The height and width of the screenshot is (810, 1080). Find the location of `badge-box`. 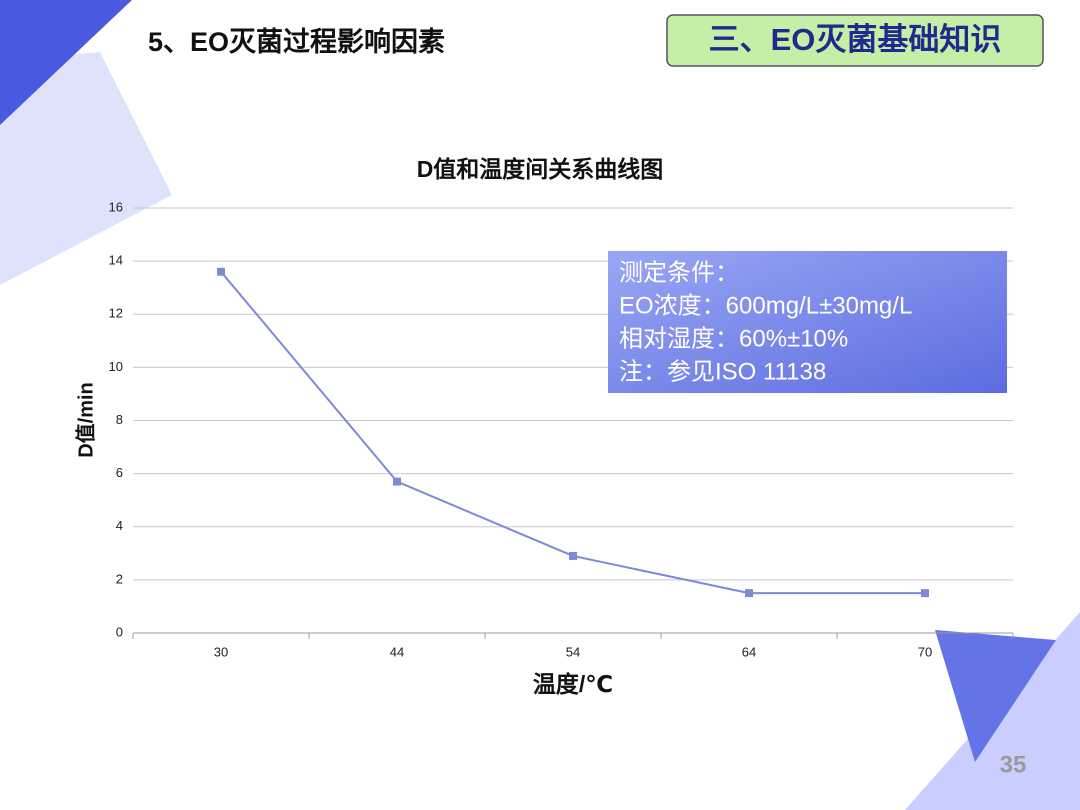

badge-box is located at coordinates (855, 40).